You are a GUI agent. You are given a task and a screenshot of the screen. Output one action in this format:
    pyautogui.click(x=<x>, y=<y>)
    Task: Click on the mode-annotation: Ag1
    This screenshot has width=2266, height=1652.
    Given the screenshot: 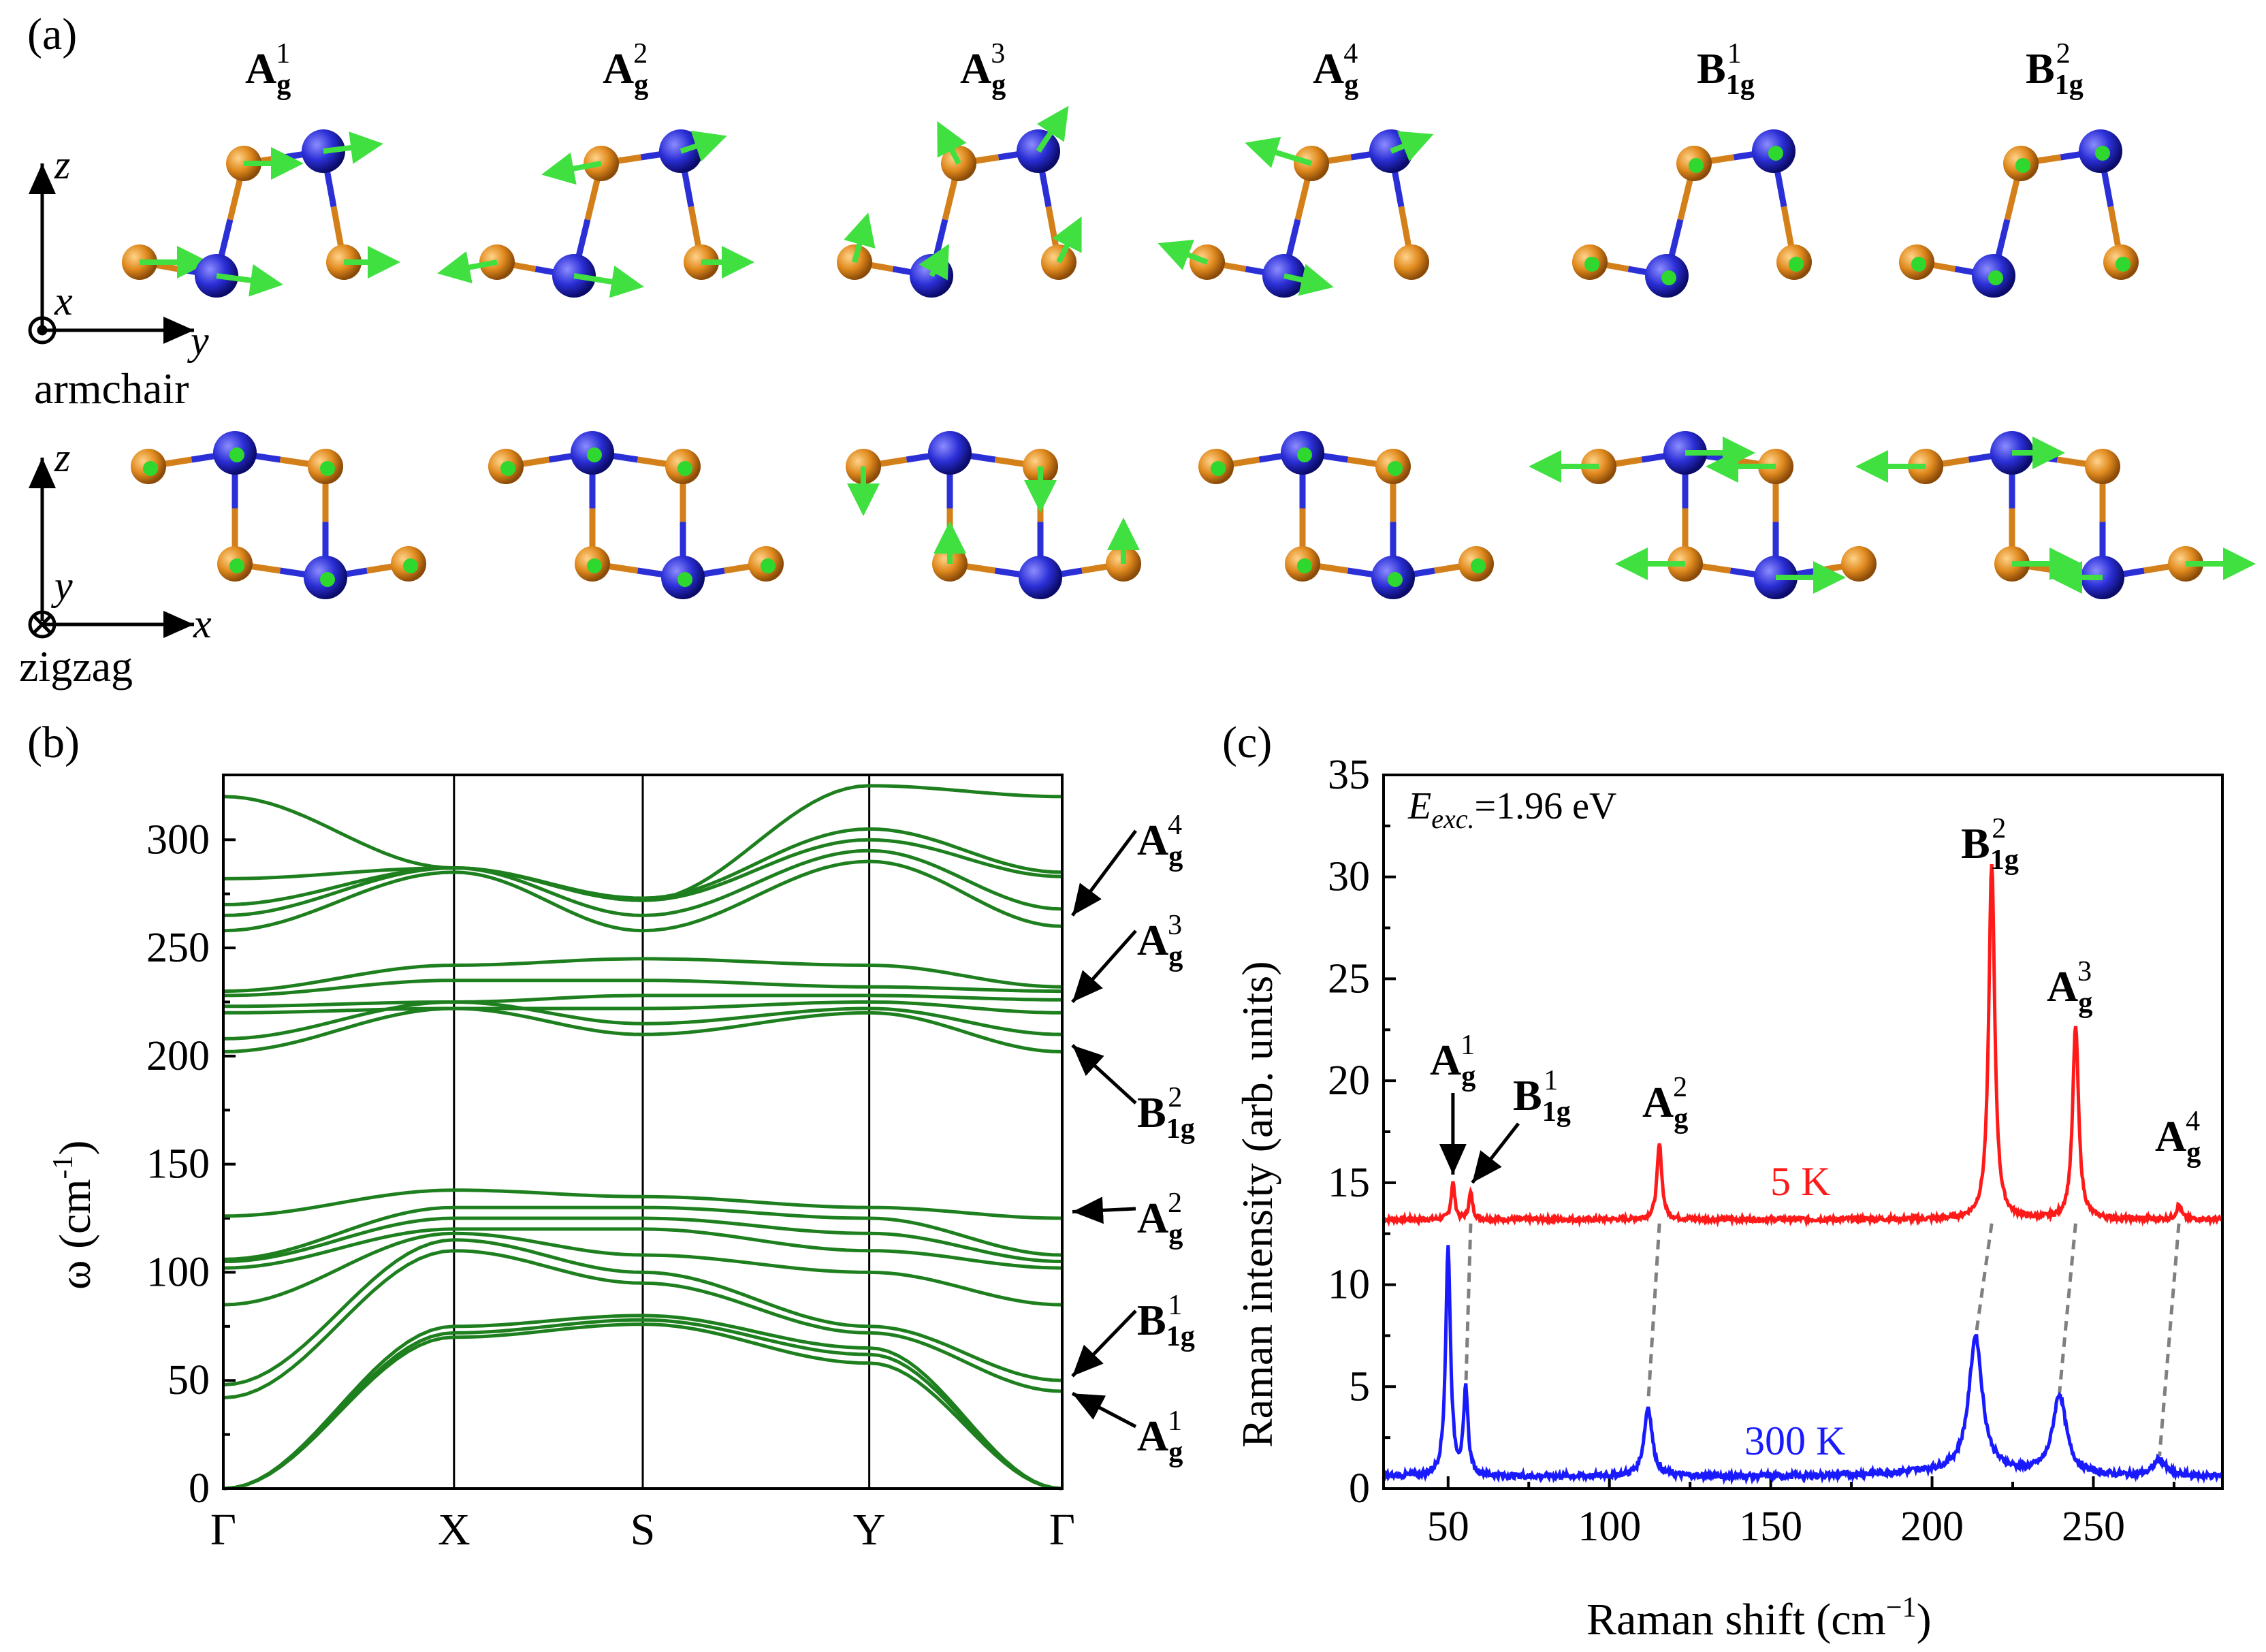 What is the action you would take?
    pyautogui.click(x=1160, y=1436)
    